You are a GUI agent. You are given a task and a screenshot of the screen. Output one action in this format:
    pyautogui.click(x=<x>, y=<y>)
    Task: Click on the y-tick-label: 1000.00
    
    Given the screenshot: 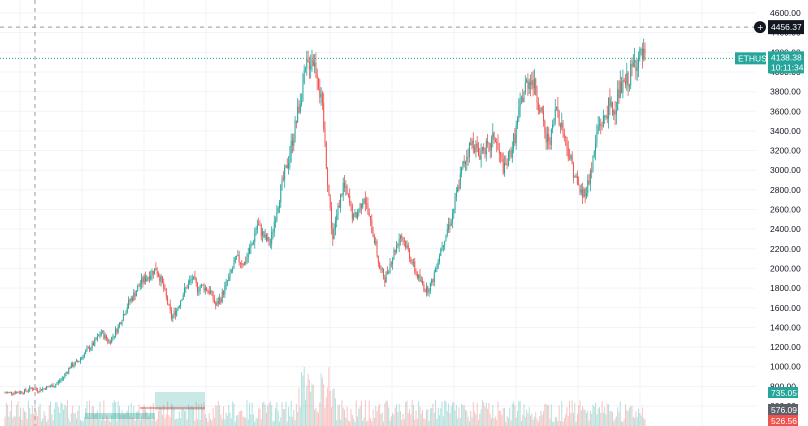 What is the action you would take?
    pyautogui.click(x=785, y=367)
    